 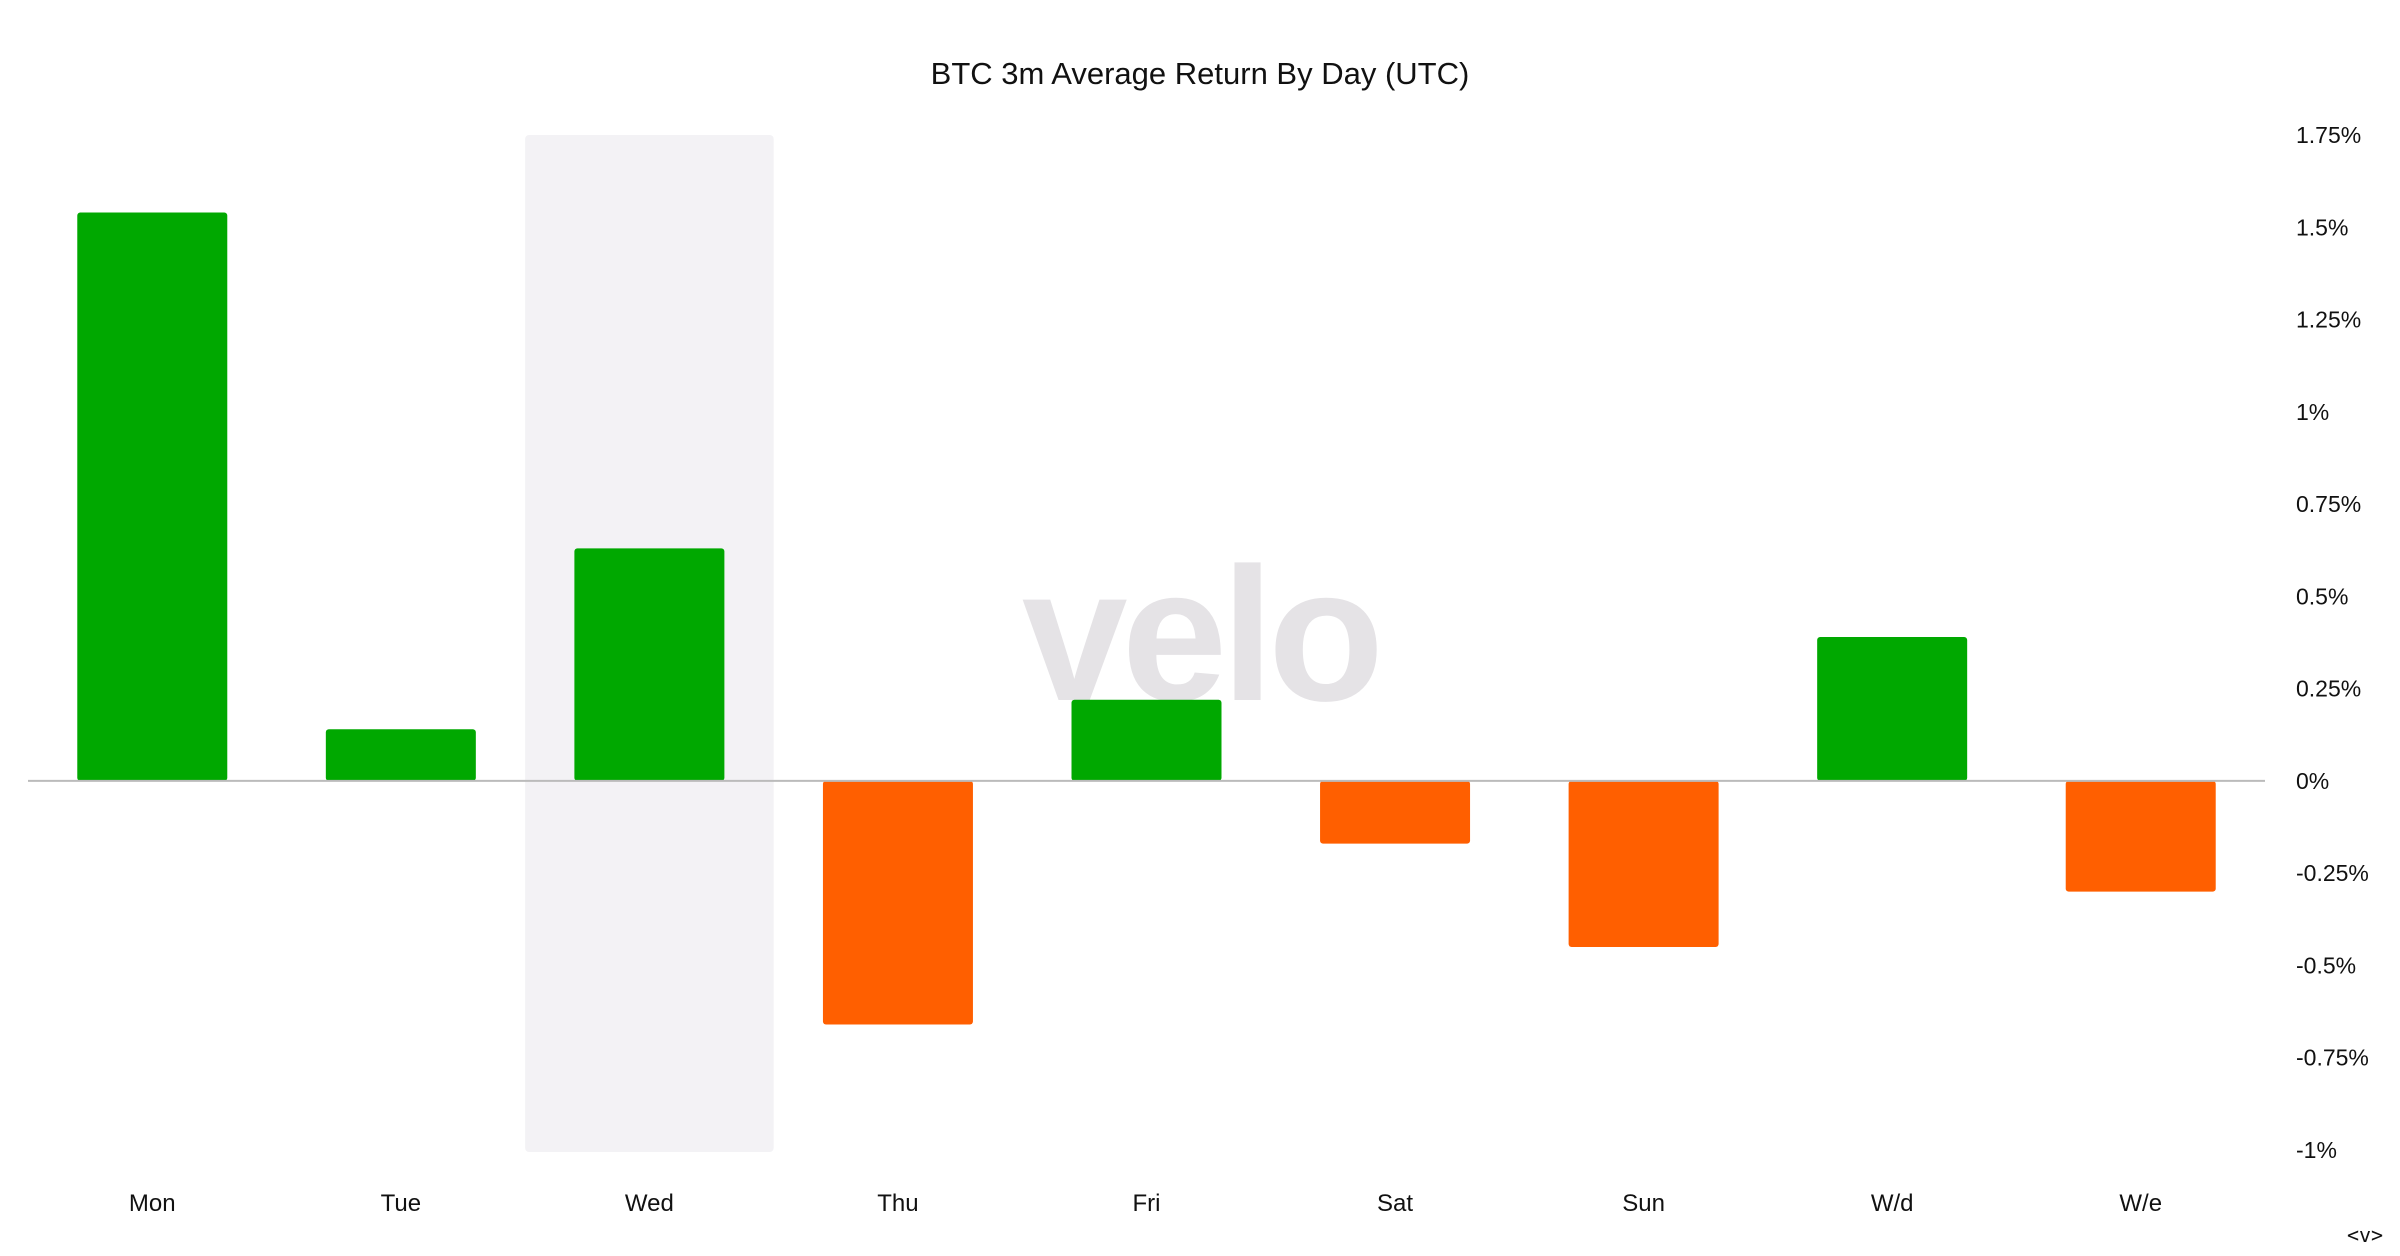 I want to click on bar-wed, so click(x=649, y=664).